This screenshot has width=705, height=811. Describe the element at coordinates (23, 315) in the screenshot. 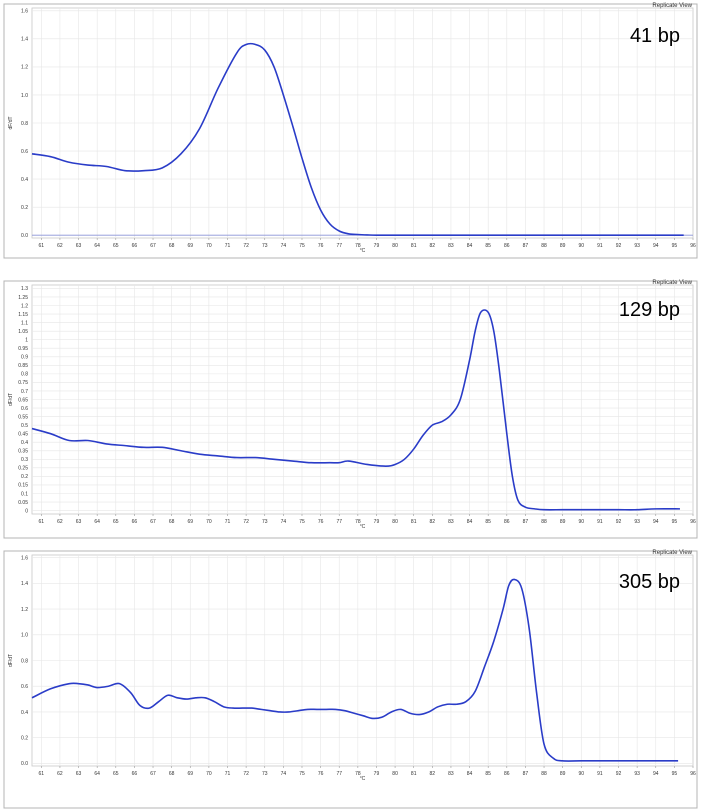

I see `y-tick-label: 1.15` at that location.